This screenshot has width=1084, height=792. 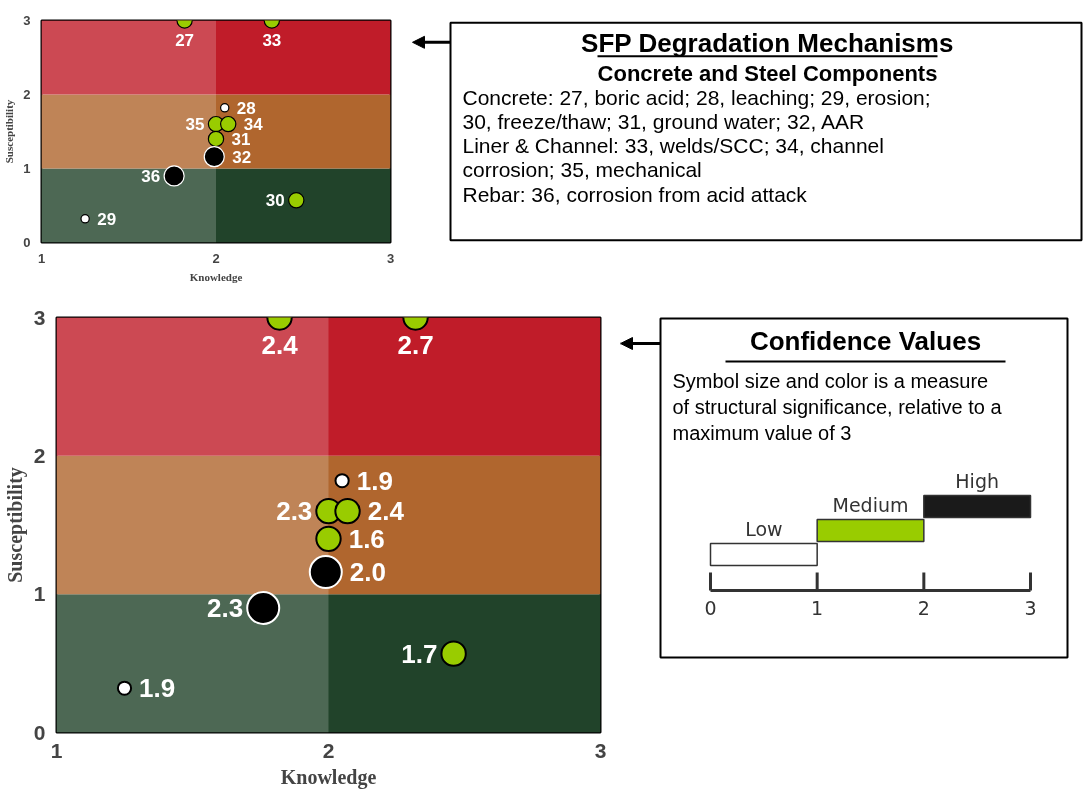 I want to click on annotation: 2.0, so click(x=367, y=572).